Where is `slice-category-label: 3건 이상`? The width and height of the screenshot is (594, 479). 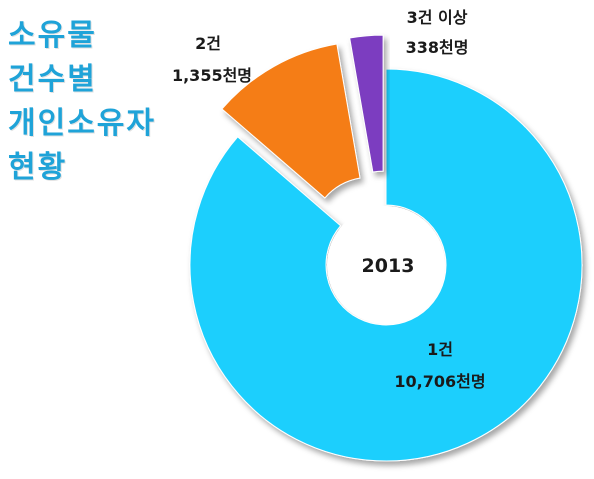
slice-category-label: 3건 이상 is located at coordinates (437, 17).